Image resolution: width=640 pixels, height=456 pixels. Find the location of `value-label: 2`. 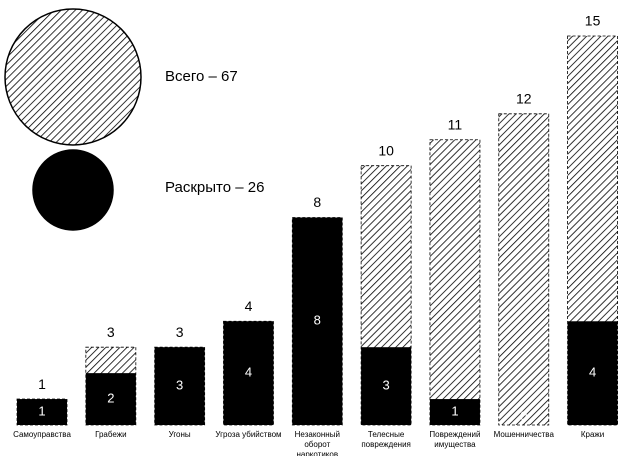

value-label: 2 is located at coordinates (110, 398).